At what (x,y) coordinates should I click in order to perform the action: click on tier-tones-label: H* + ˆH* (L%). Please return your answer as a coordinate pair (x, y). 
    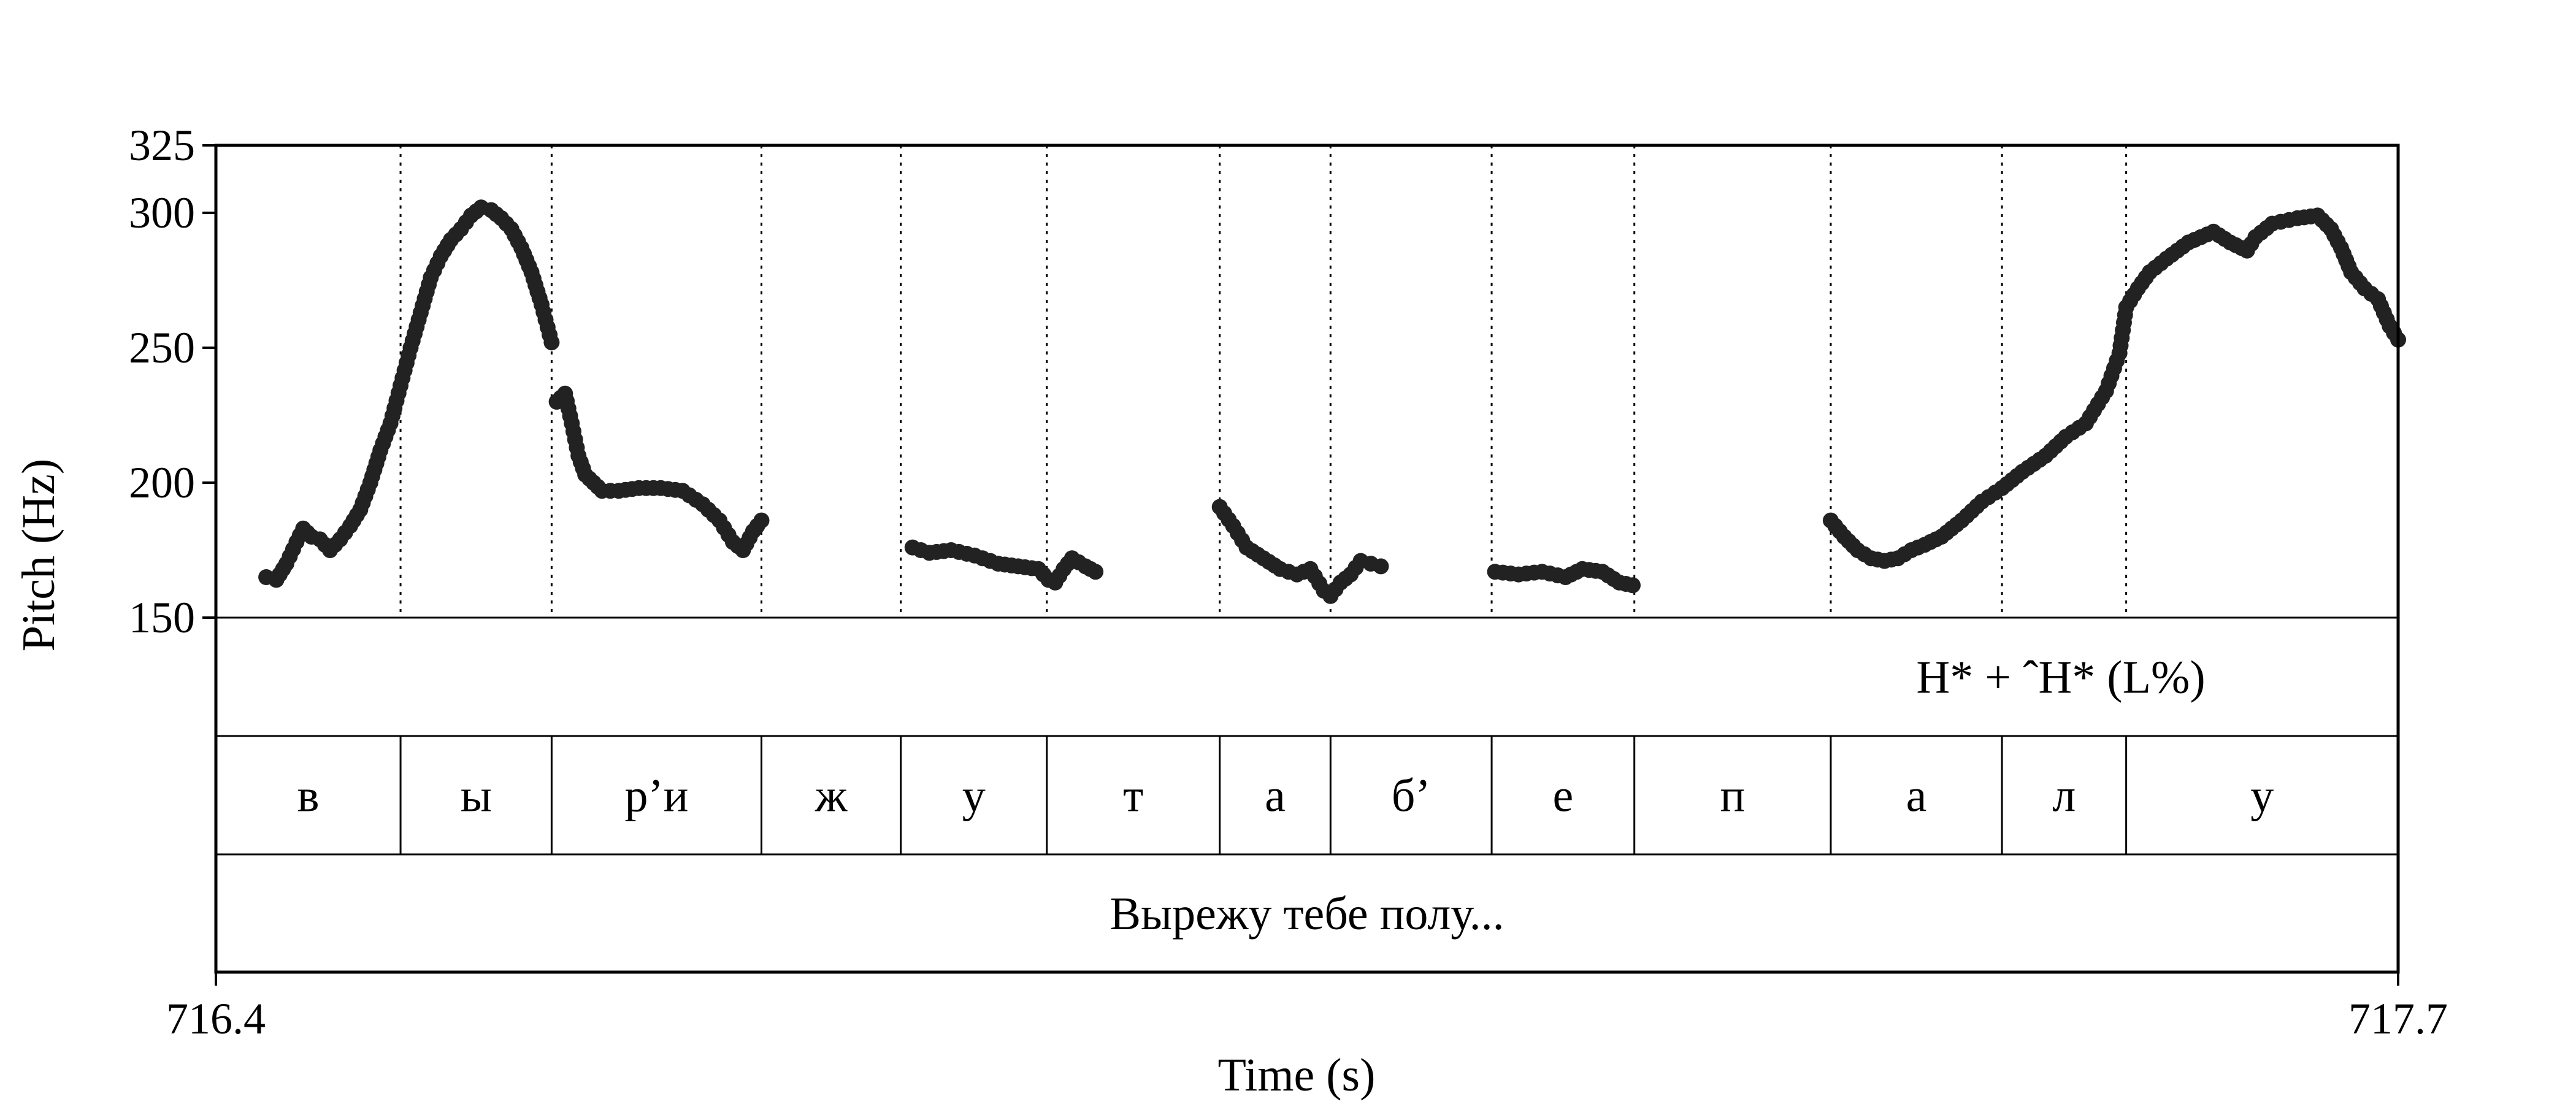
    Looking at the image, I should click on (2060, 677).